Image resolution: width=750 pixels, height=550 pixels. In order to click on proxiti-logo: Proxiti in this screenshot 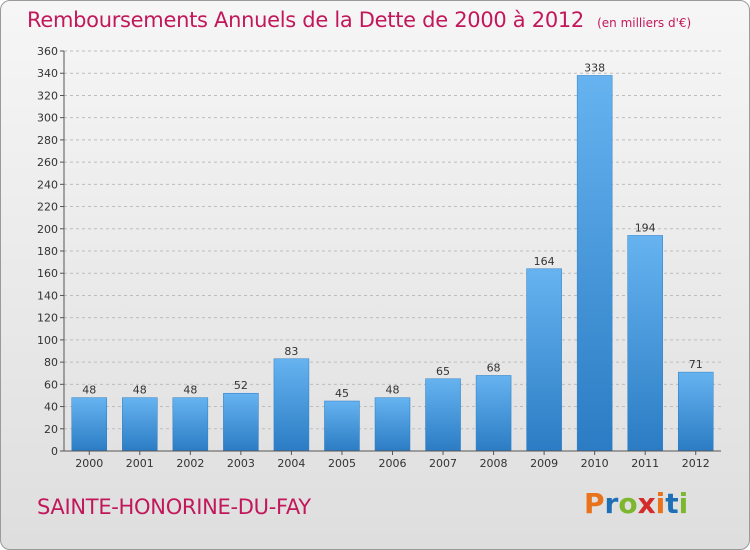, I will do `click(636, 503)`.